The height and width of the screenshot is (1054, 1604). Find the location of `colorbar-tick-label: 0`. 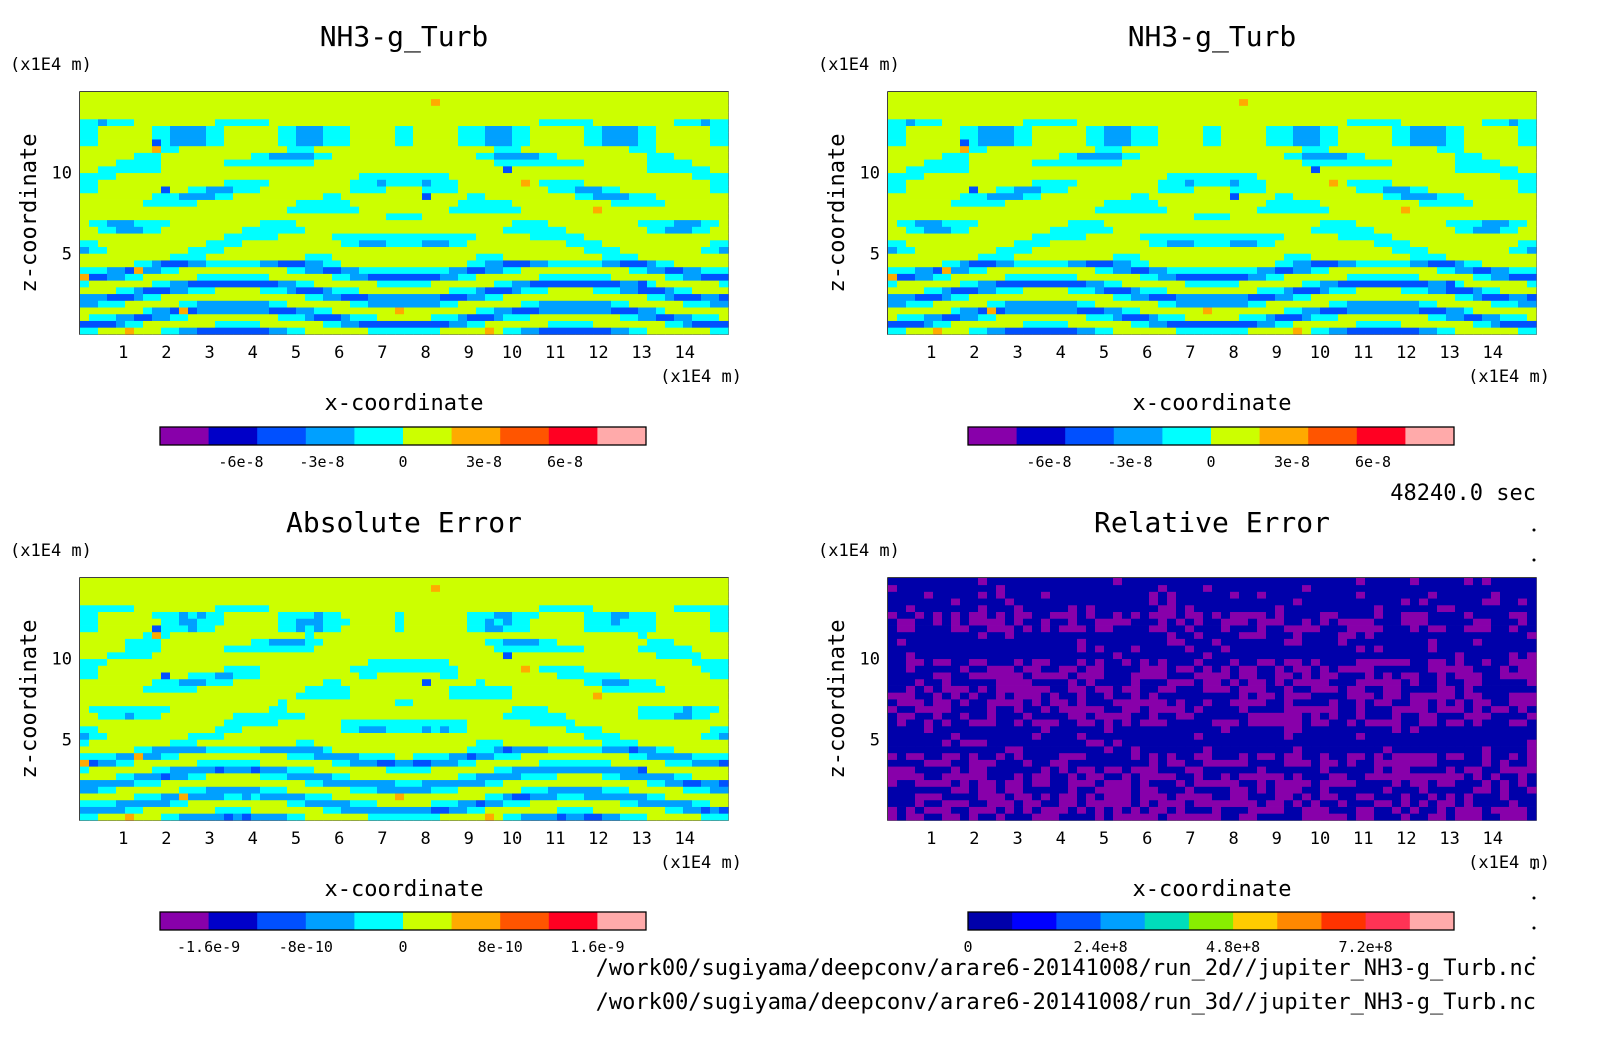

colorbar-tick-label: 0 is located at coordinates (1210, 462).